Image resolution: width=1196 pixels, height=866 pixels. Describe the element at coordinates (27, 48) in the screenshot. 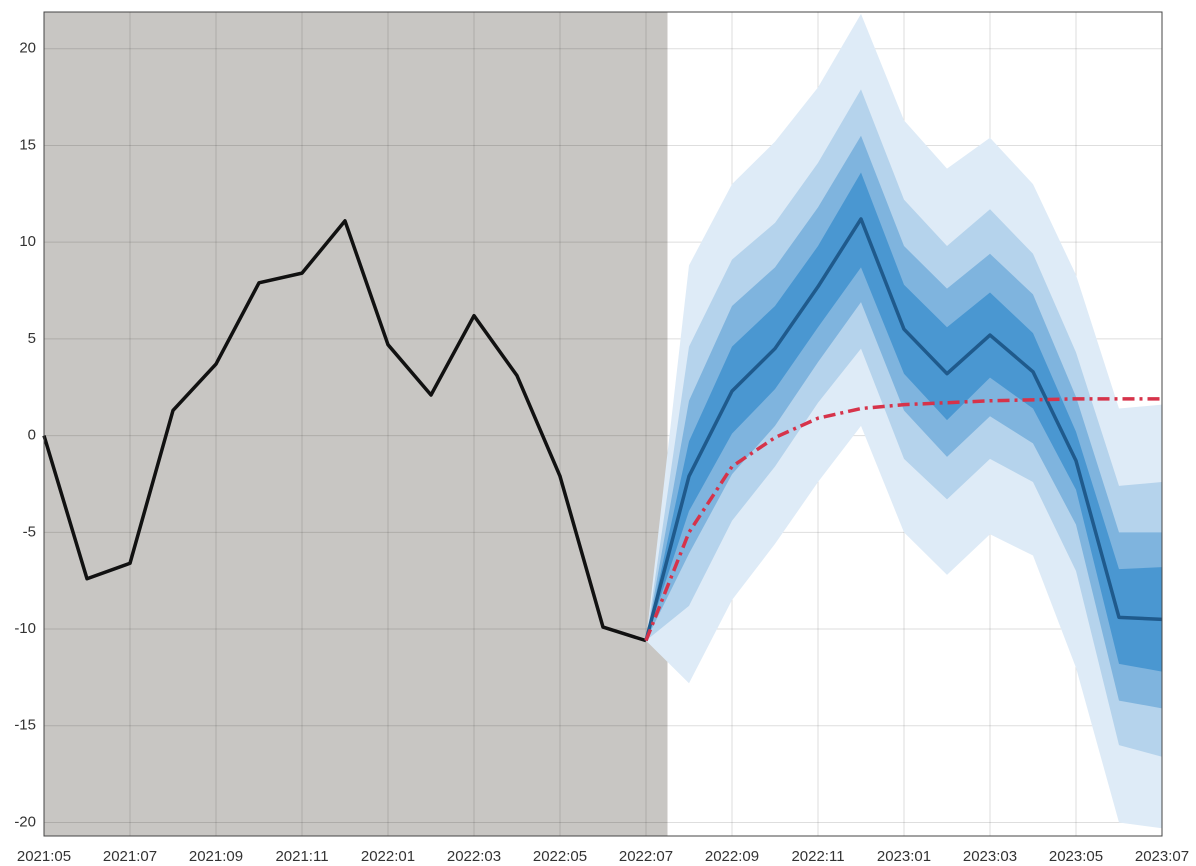

I see `y-tick-label: 20` at that location.